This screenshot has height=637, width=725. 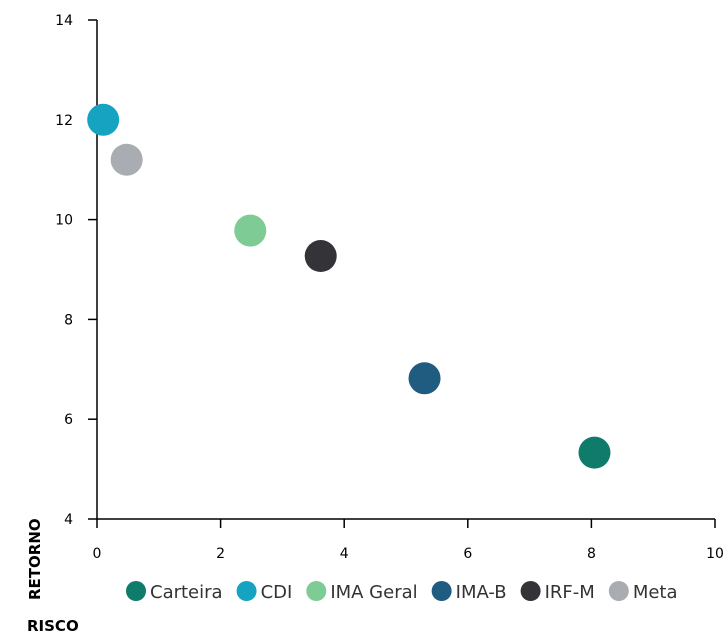 I want to click on x-tick-label: 10, so click(x=715, y=554).